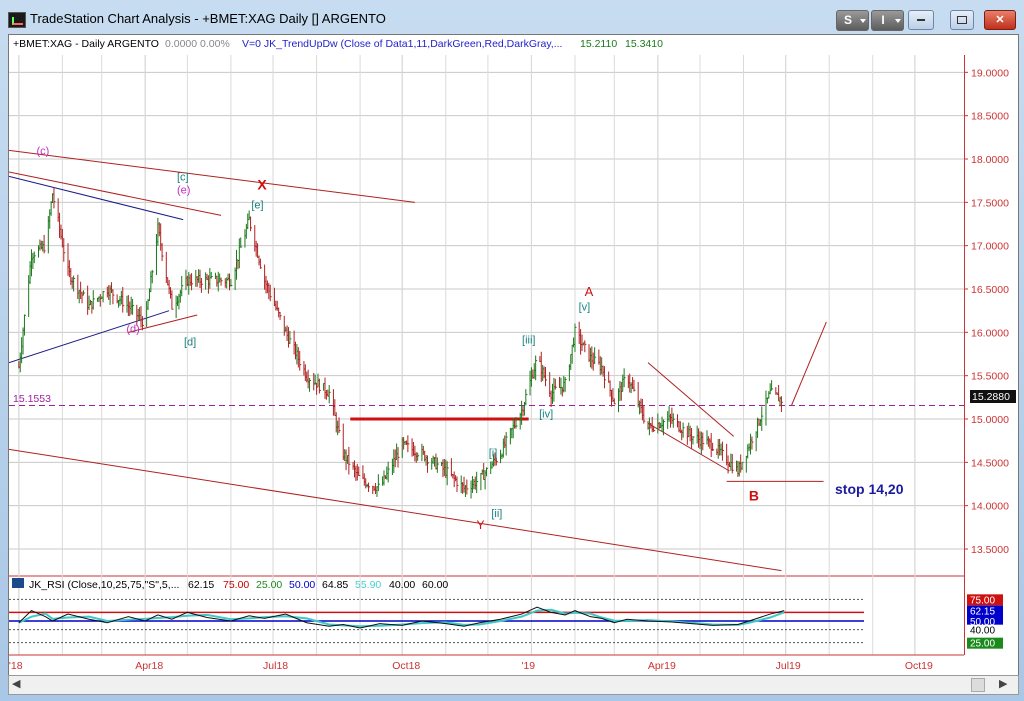  What do you see at coordinates (183, 191) in the screenshot?
I see `wave-label: (e)` at bounding box center [183, 191].